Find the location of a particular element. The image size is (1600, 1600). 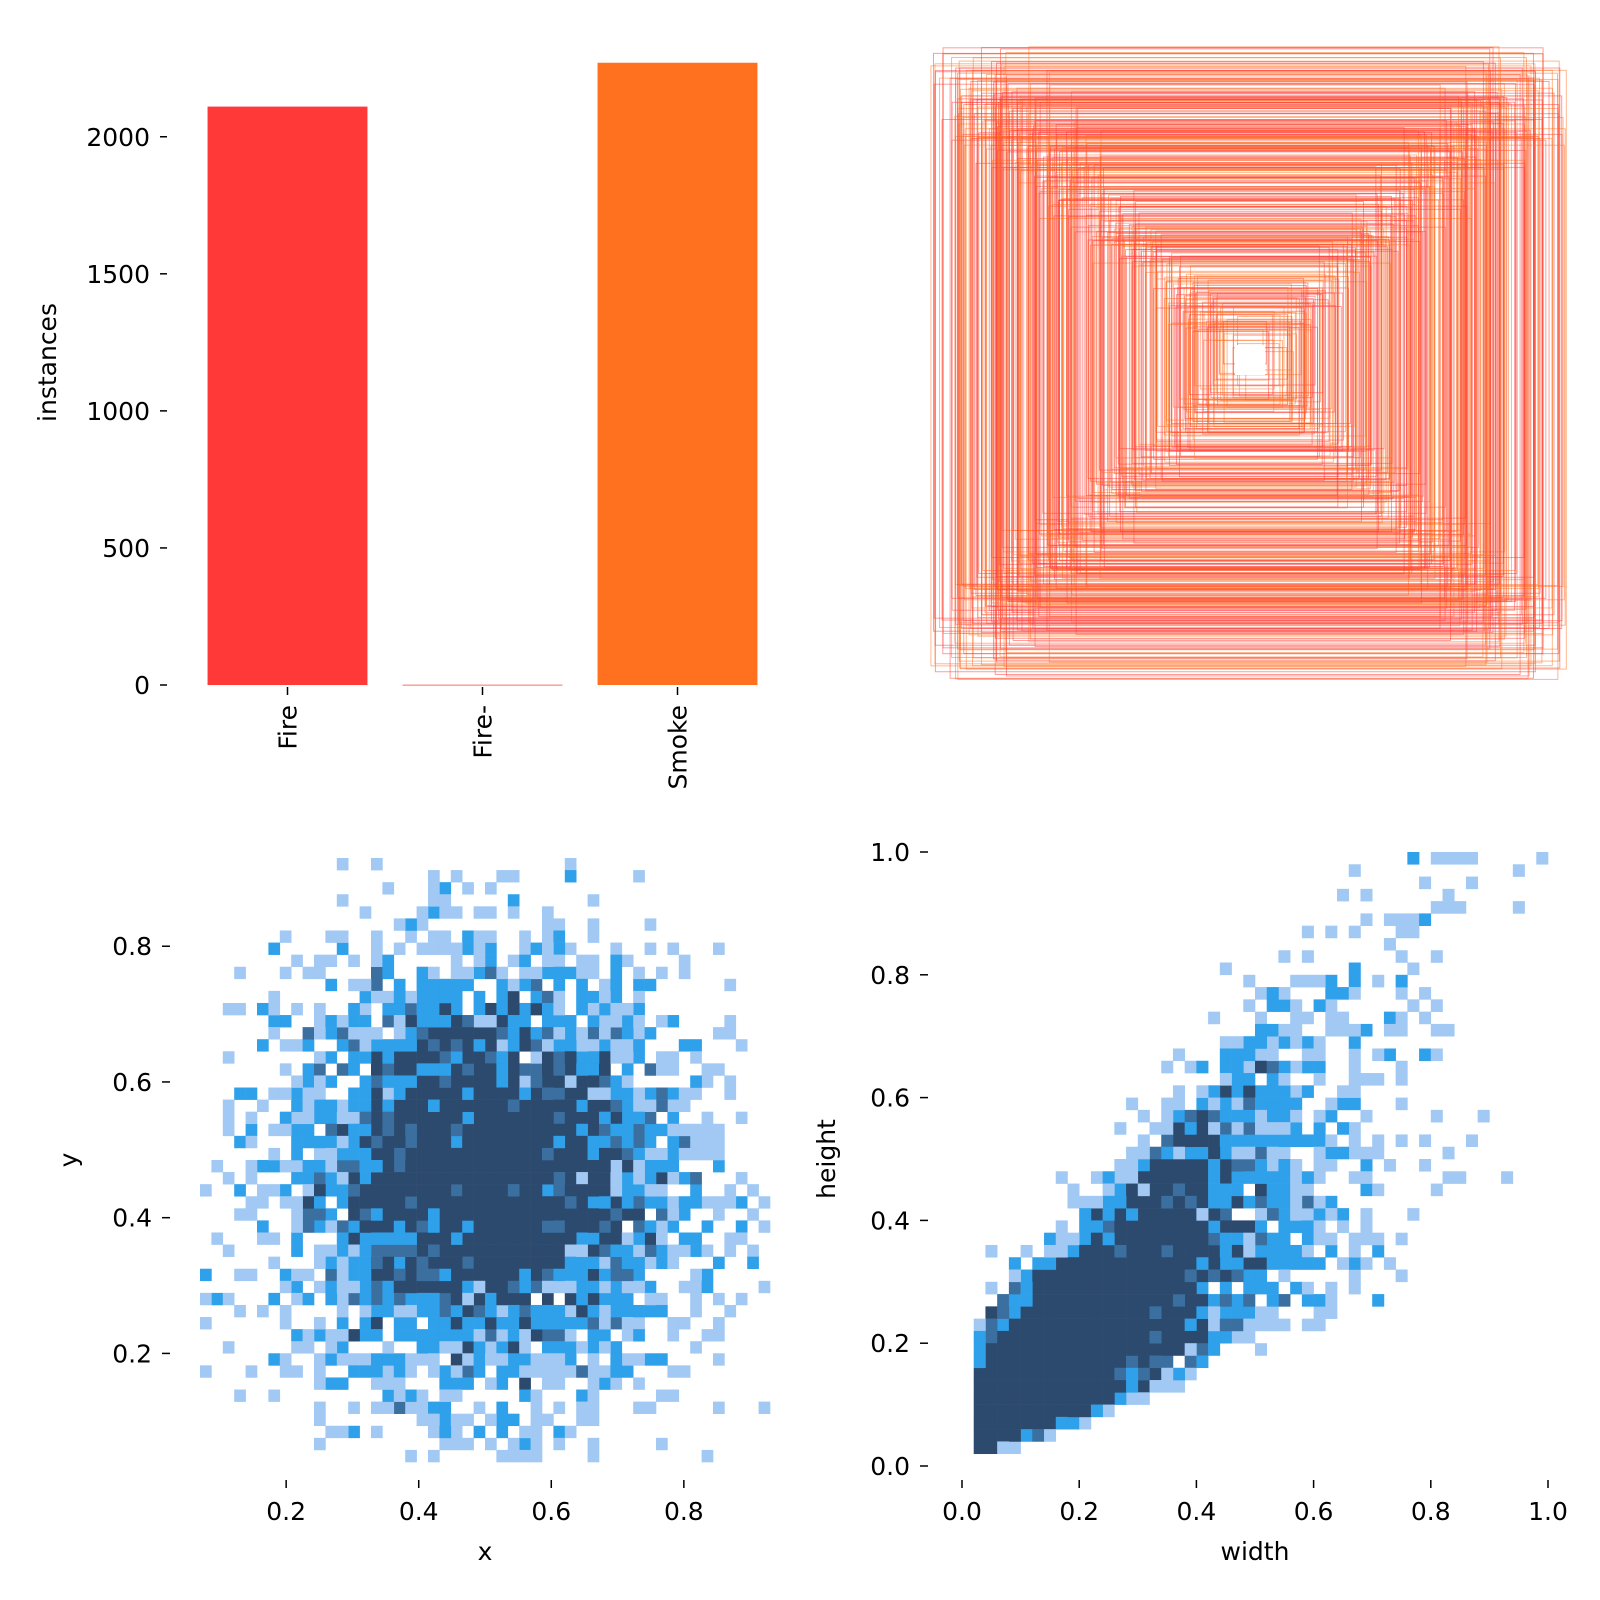

y-tick-label: 0.8 is located at coordinates (132, 946).